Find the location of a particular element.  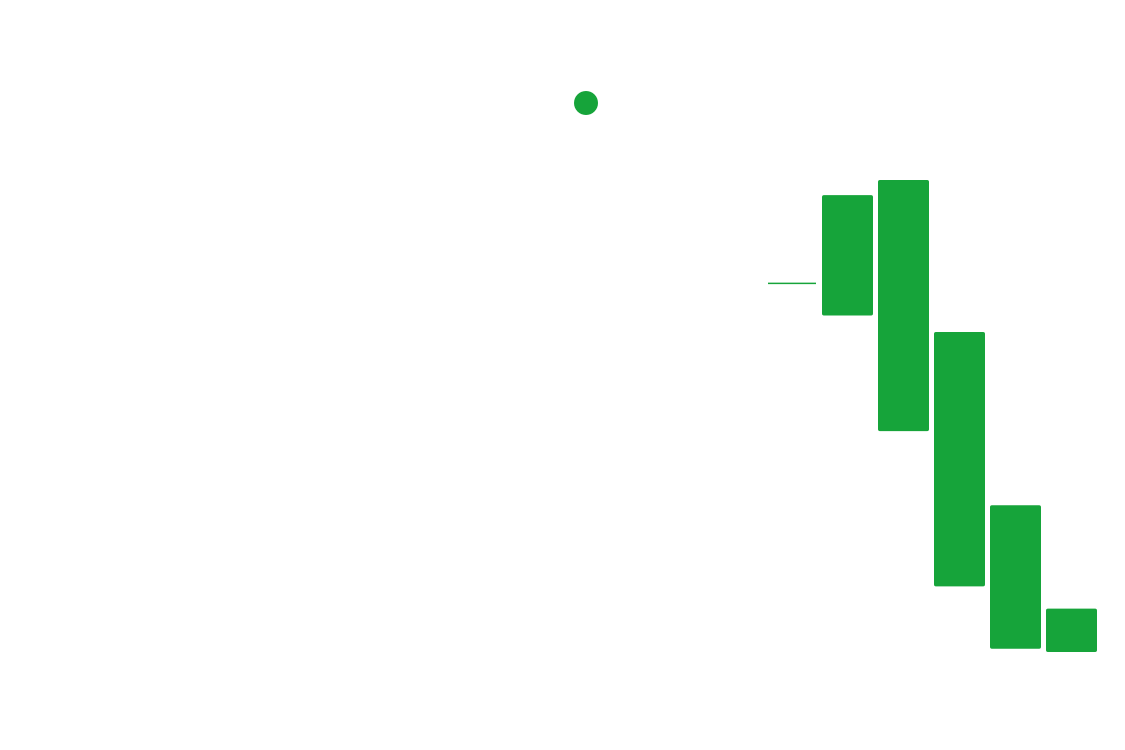

marker-layer is located at coordinates (586, 103).